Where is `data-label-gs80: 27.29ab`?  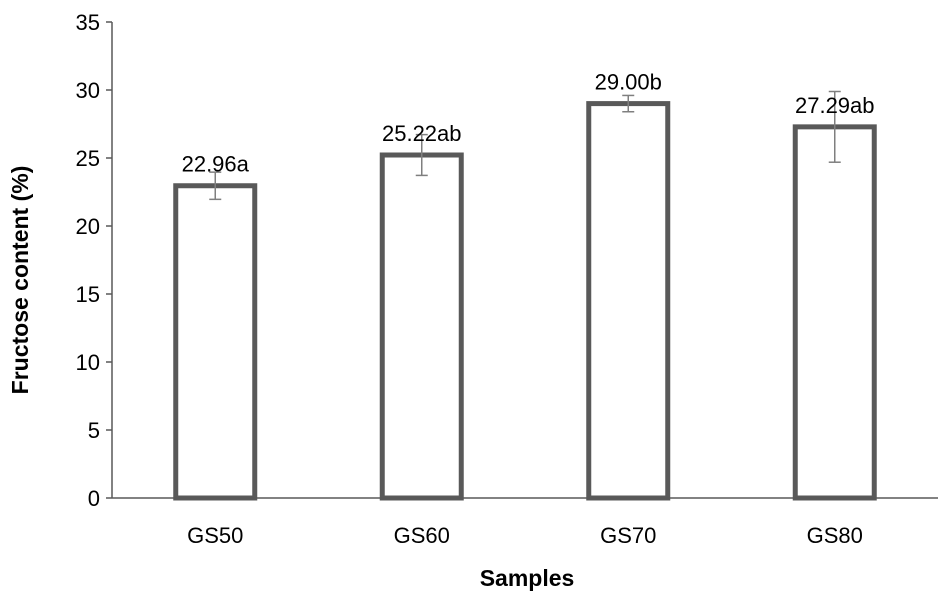 data-label-gs80: 27.29ab is located at coordinates (835, 105).